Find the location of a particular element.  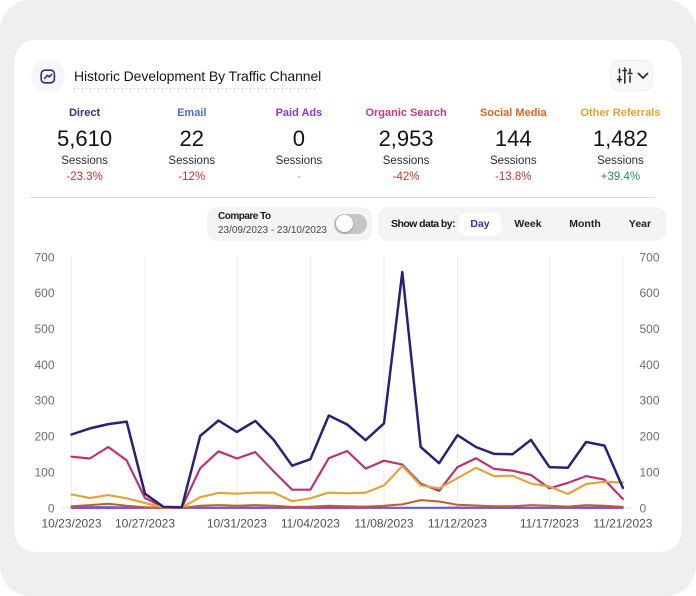

svg-text: 11/21/2023 is located at coordinates (622, 524).